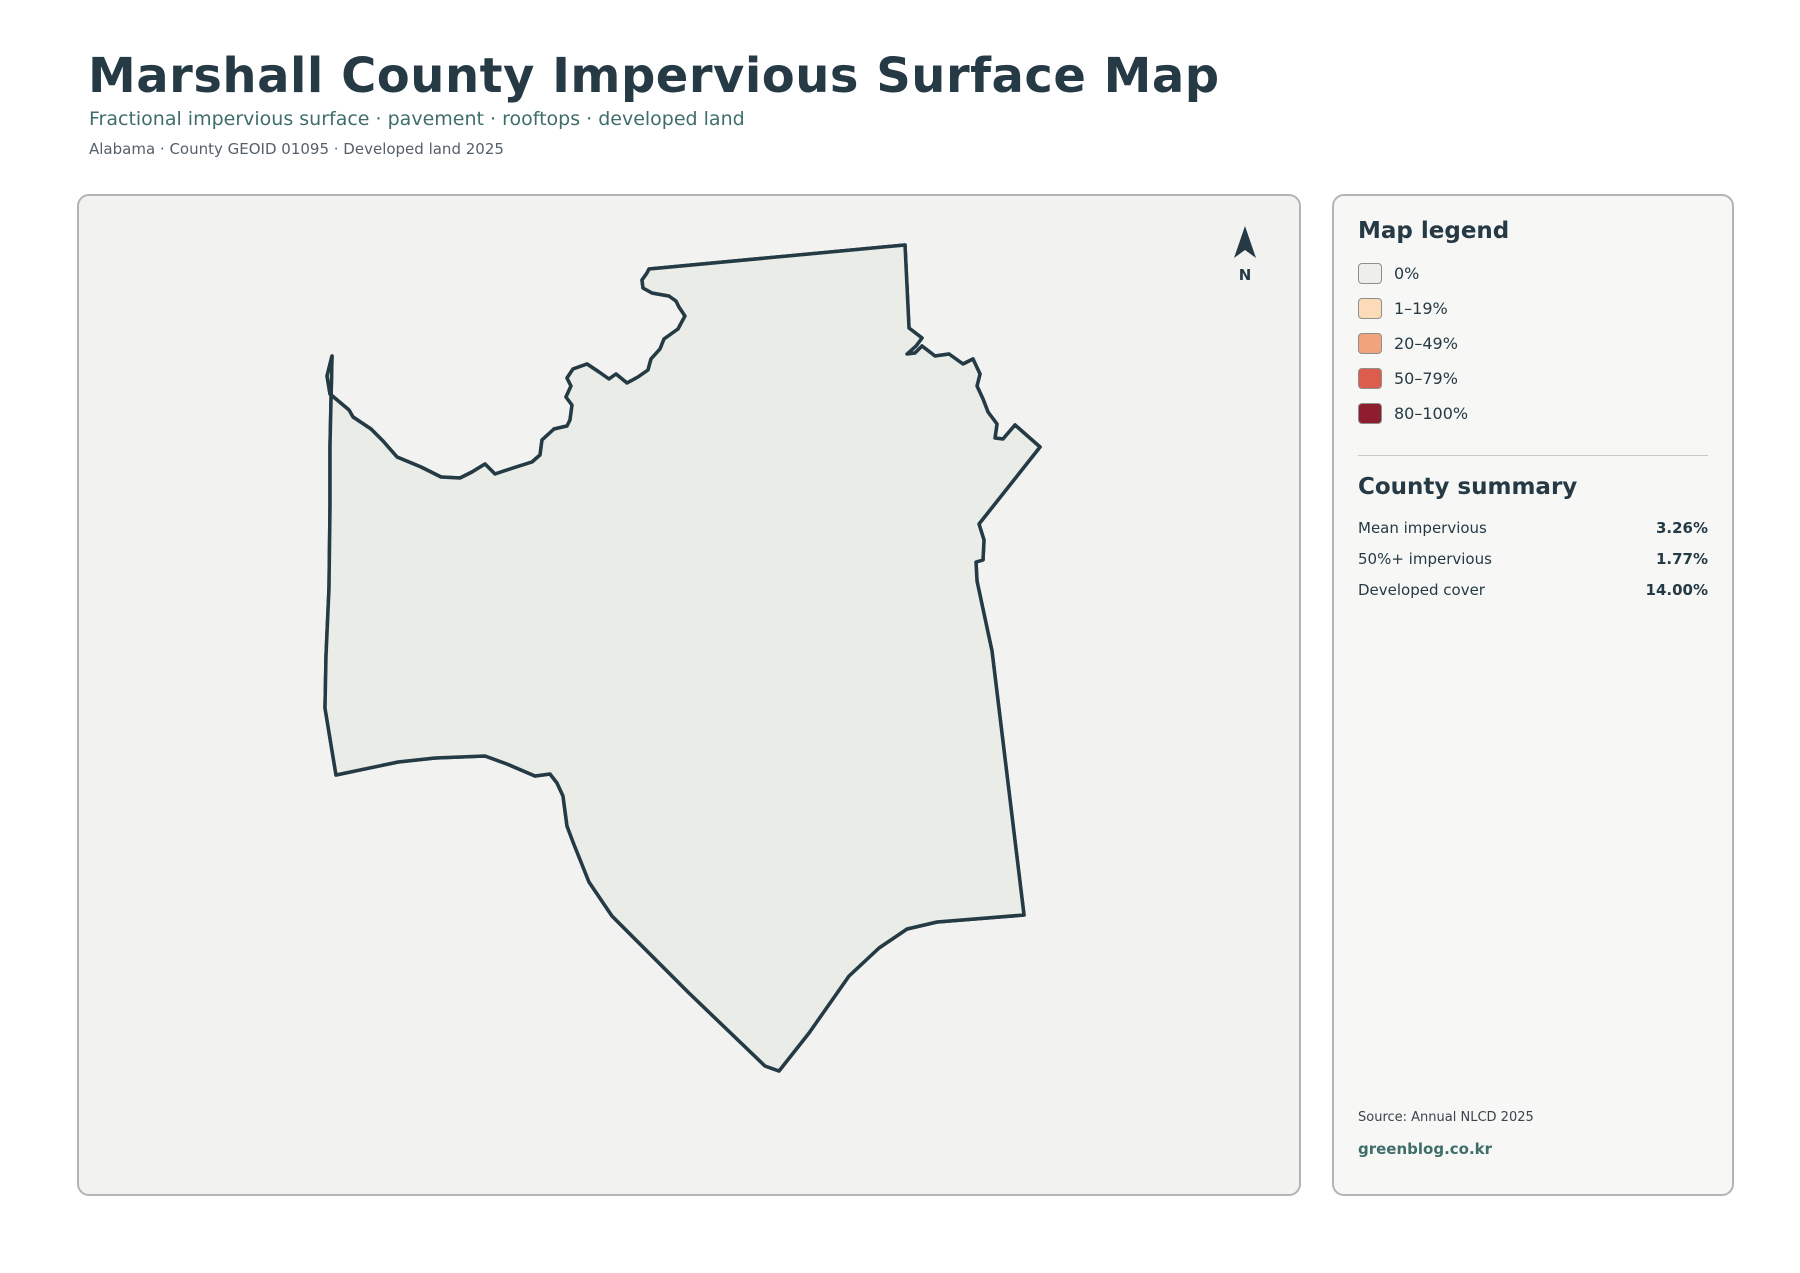 This screenshot has width=1800, height=1273. I want to click on summary-title: County summary, so click(1468, 487).